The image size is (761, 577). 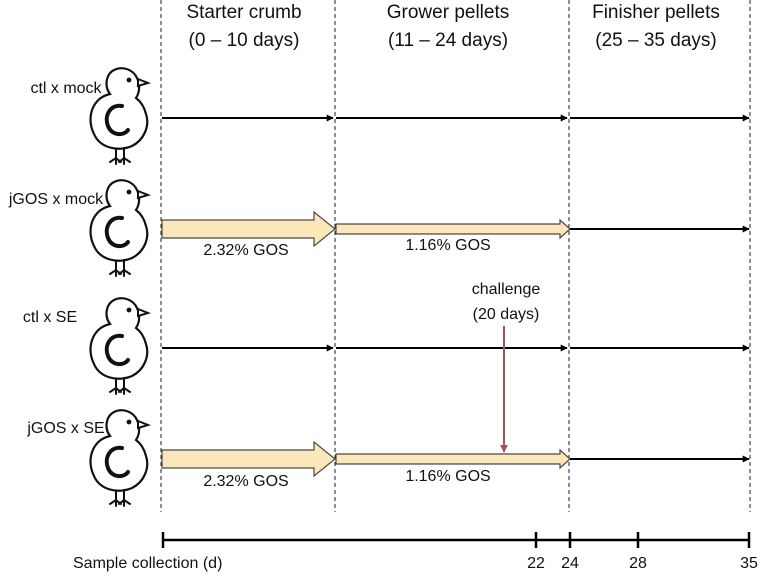 What do you see at coordinates (570, 563) in the screenshot?
I see `sampling-tick-label: 24` at bounding box center [570, 563].